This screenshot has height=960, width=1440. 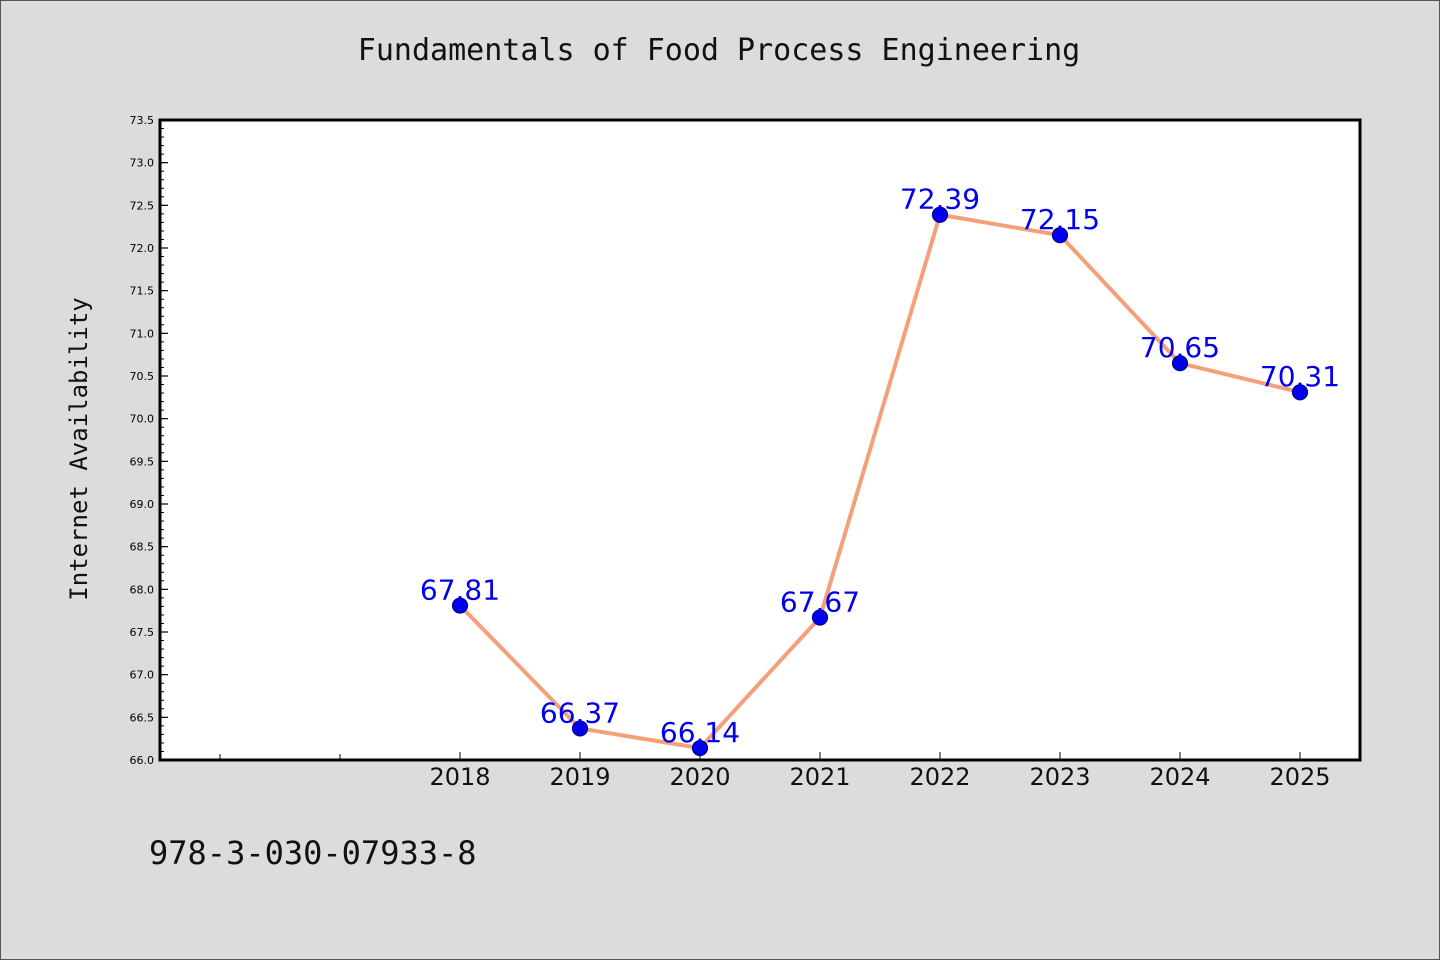 What do you see at coordinates (940, 199) in the screenshot?
I see `data-label: 72.39` at bounding box center [940, 199].